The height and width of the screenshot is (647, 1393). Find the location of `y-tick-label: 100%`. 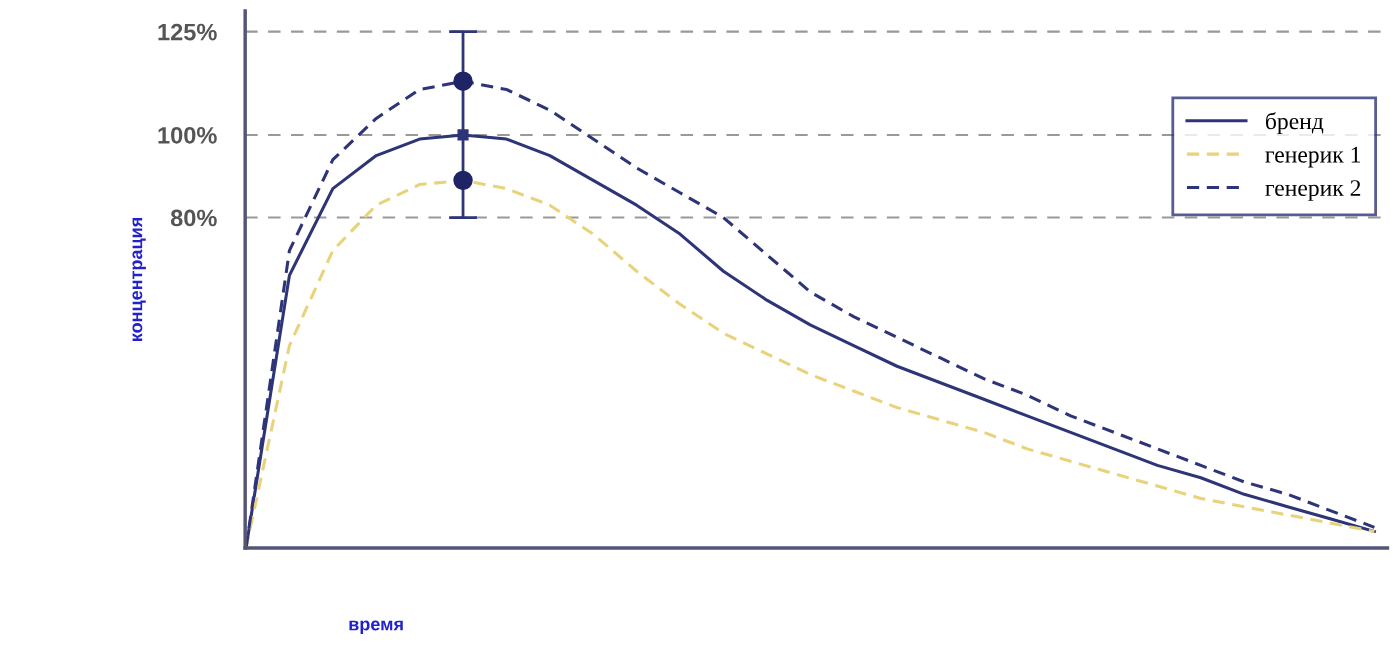

y-tick-label: 100% is located at coordinates (187, 135).